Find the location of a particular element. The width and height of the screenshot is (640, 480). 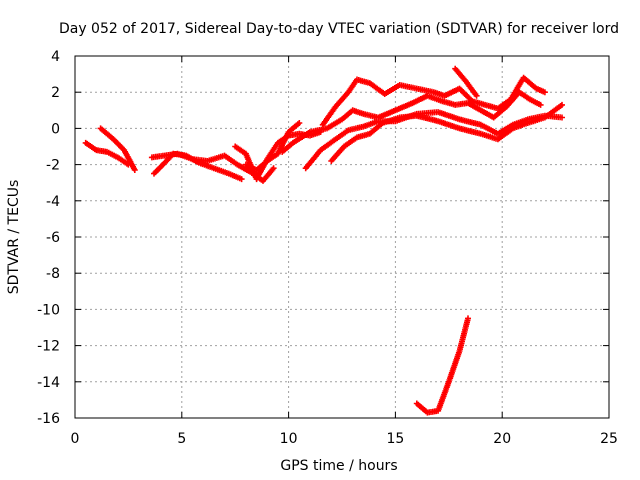

series-track-h is located at coordinates (433, 101).